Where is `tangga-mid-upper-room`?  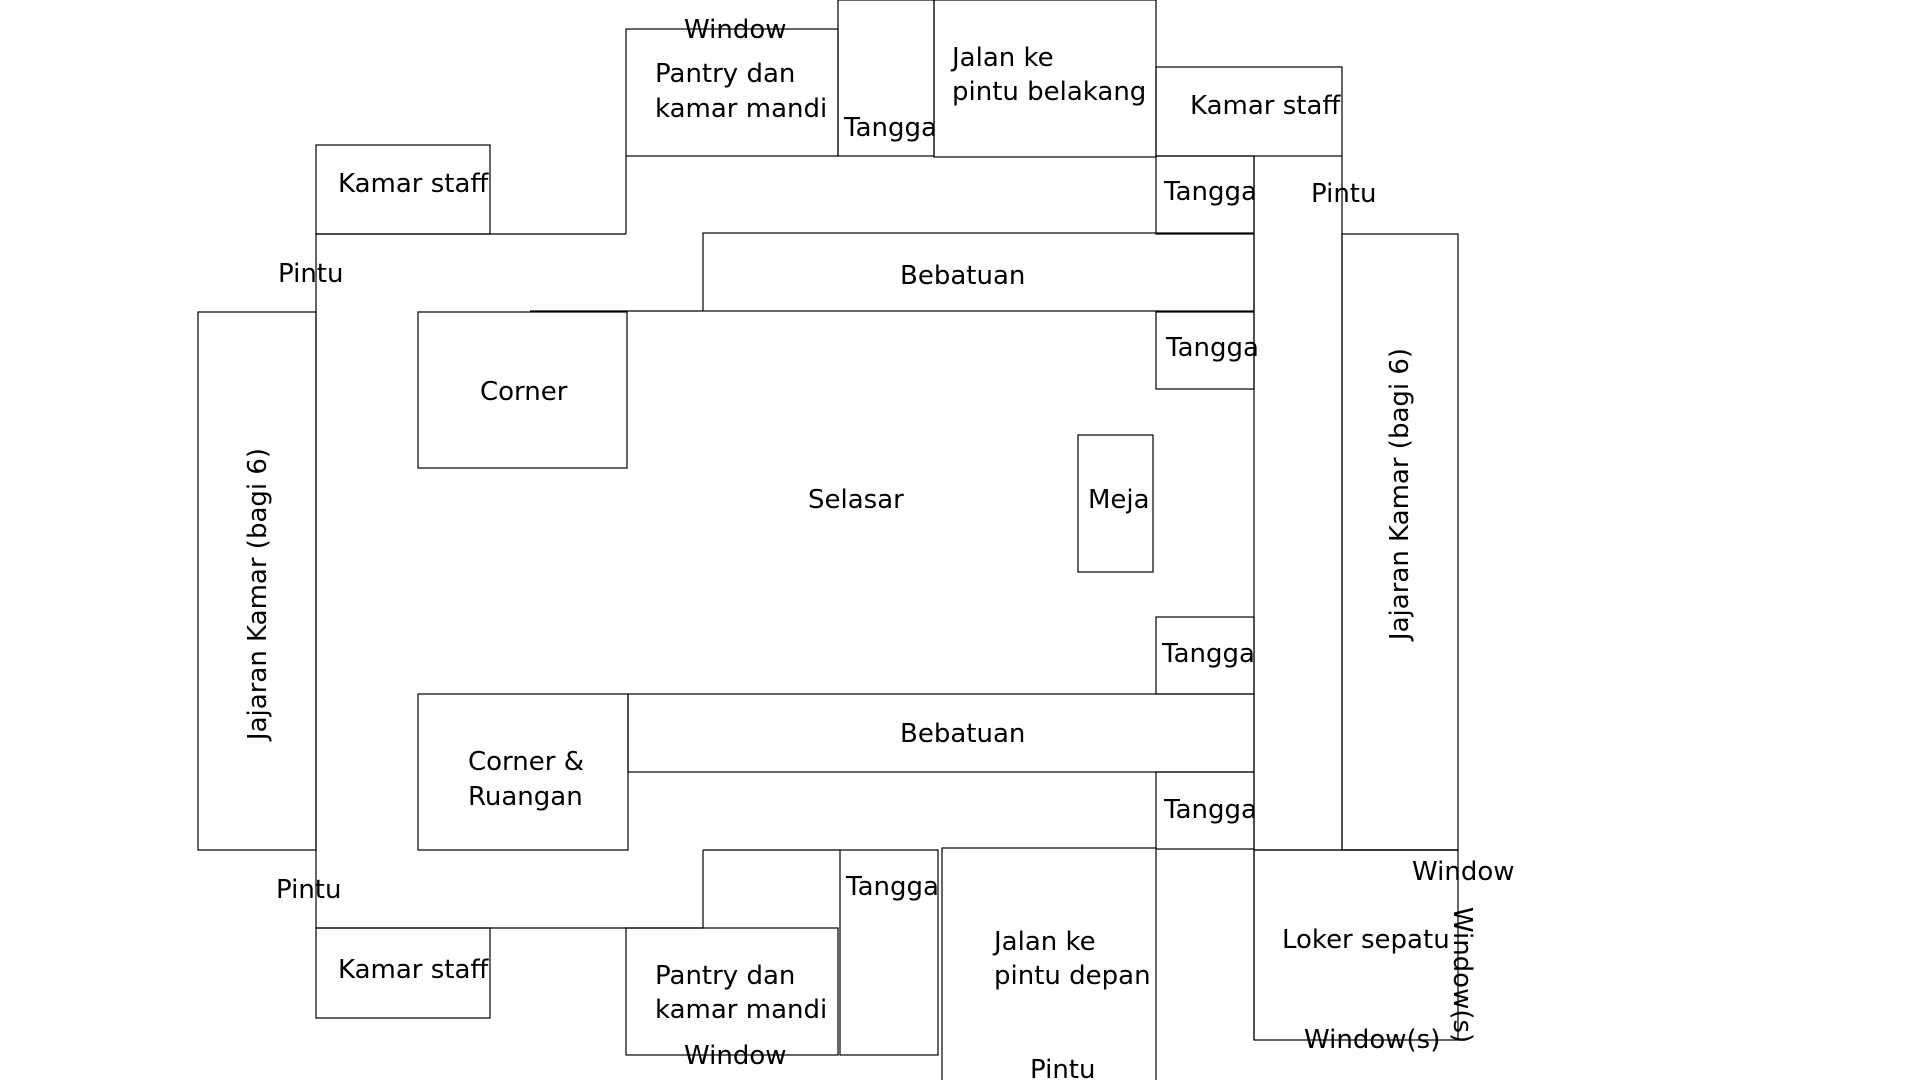
tangga-mid-upper-room is located at coordinates (1205, 350).